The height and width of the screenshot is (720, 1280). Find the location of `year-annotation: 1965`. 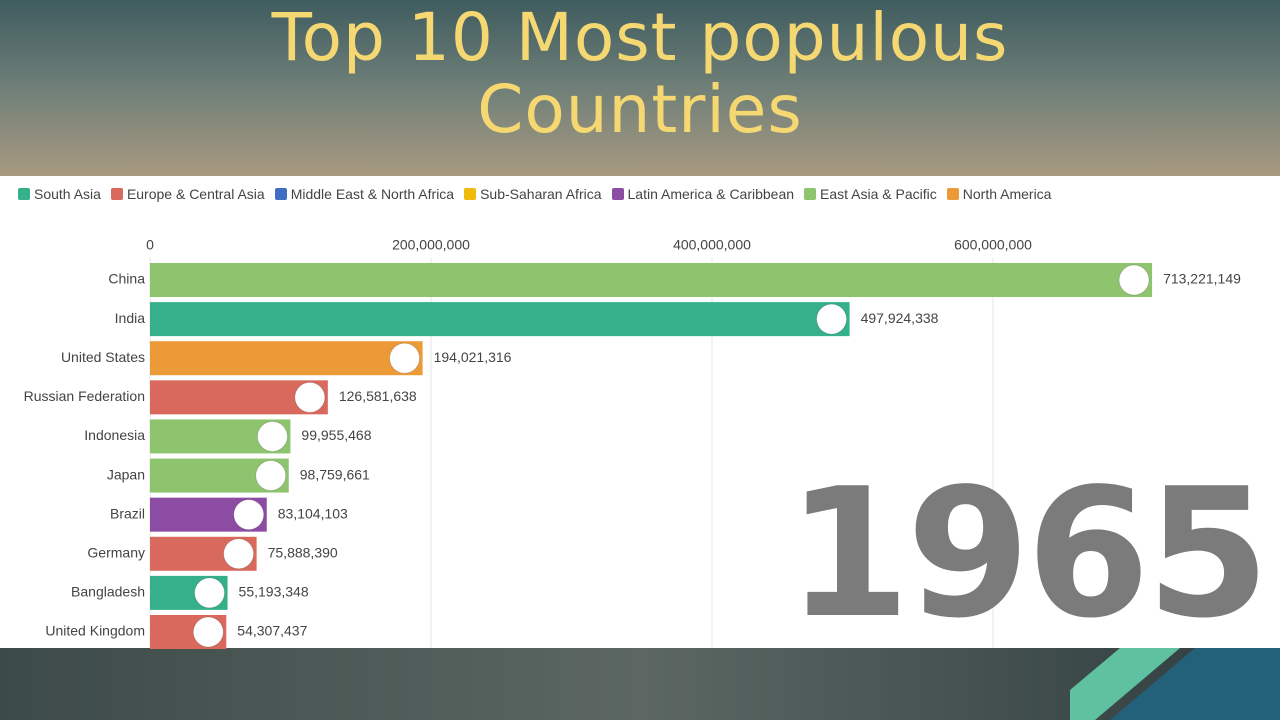

year-annotation: 1965 is located at coordinates (1028, 553).